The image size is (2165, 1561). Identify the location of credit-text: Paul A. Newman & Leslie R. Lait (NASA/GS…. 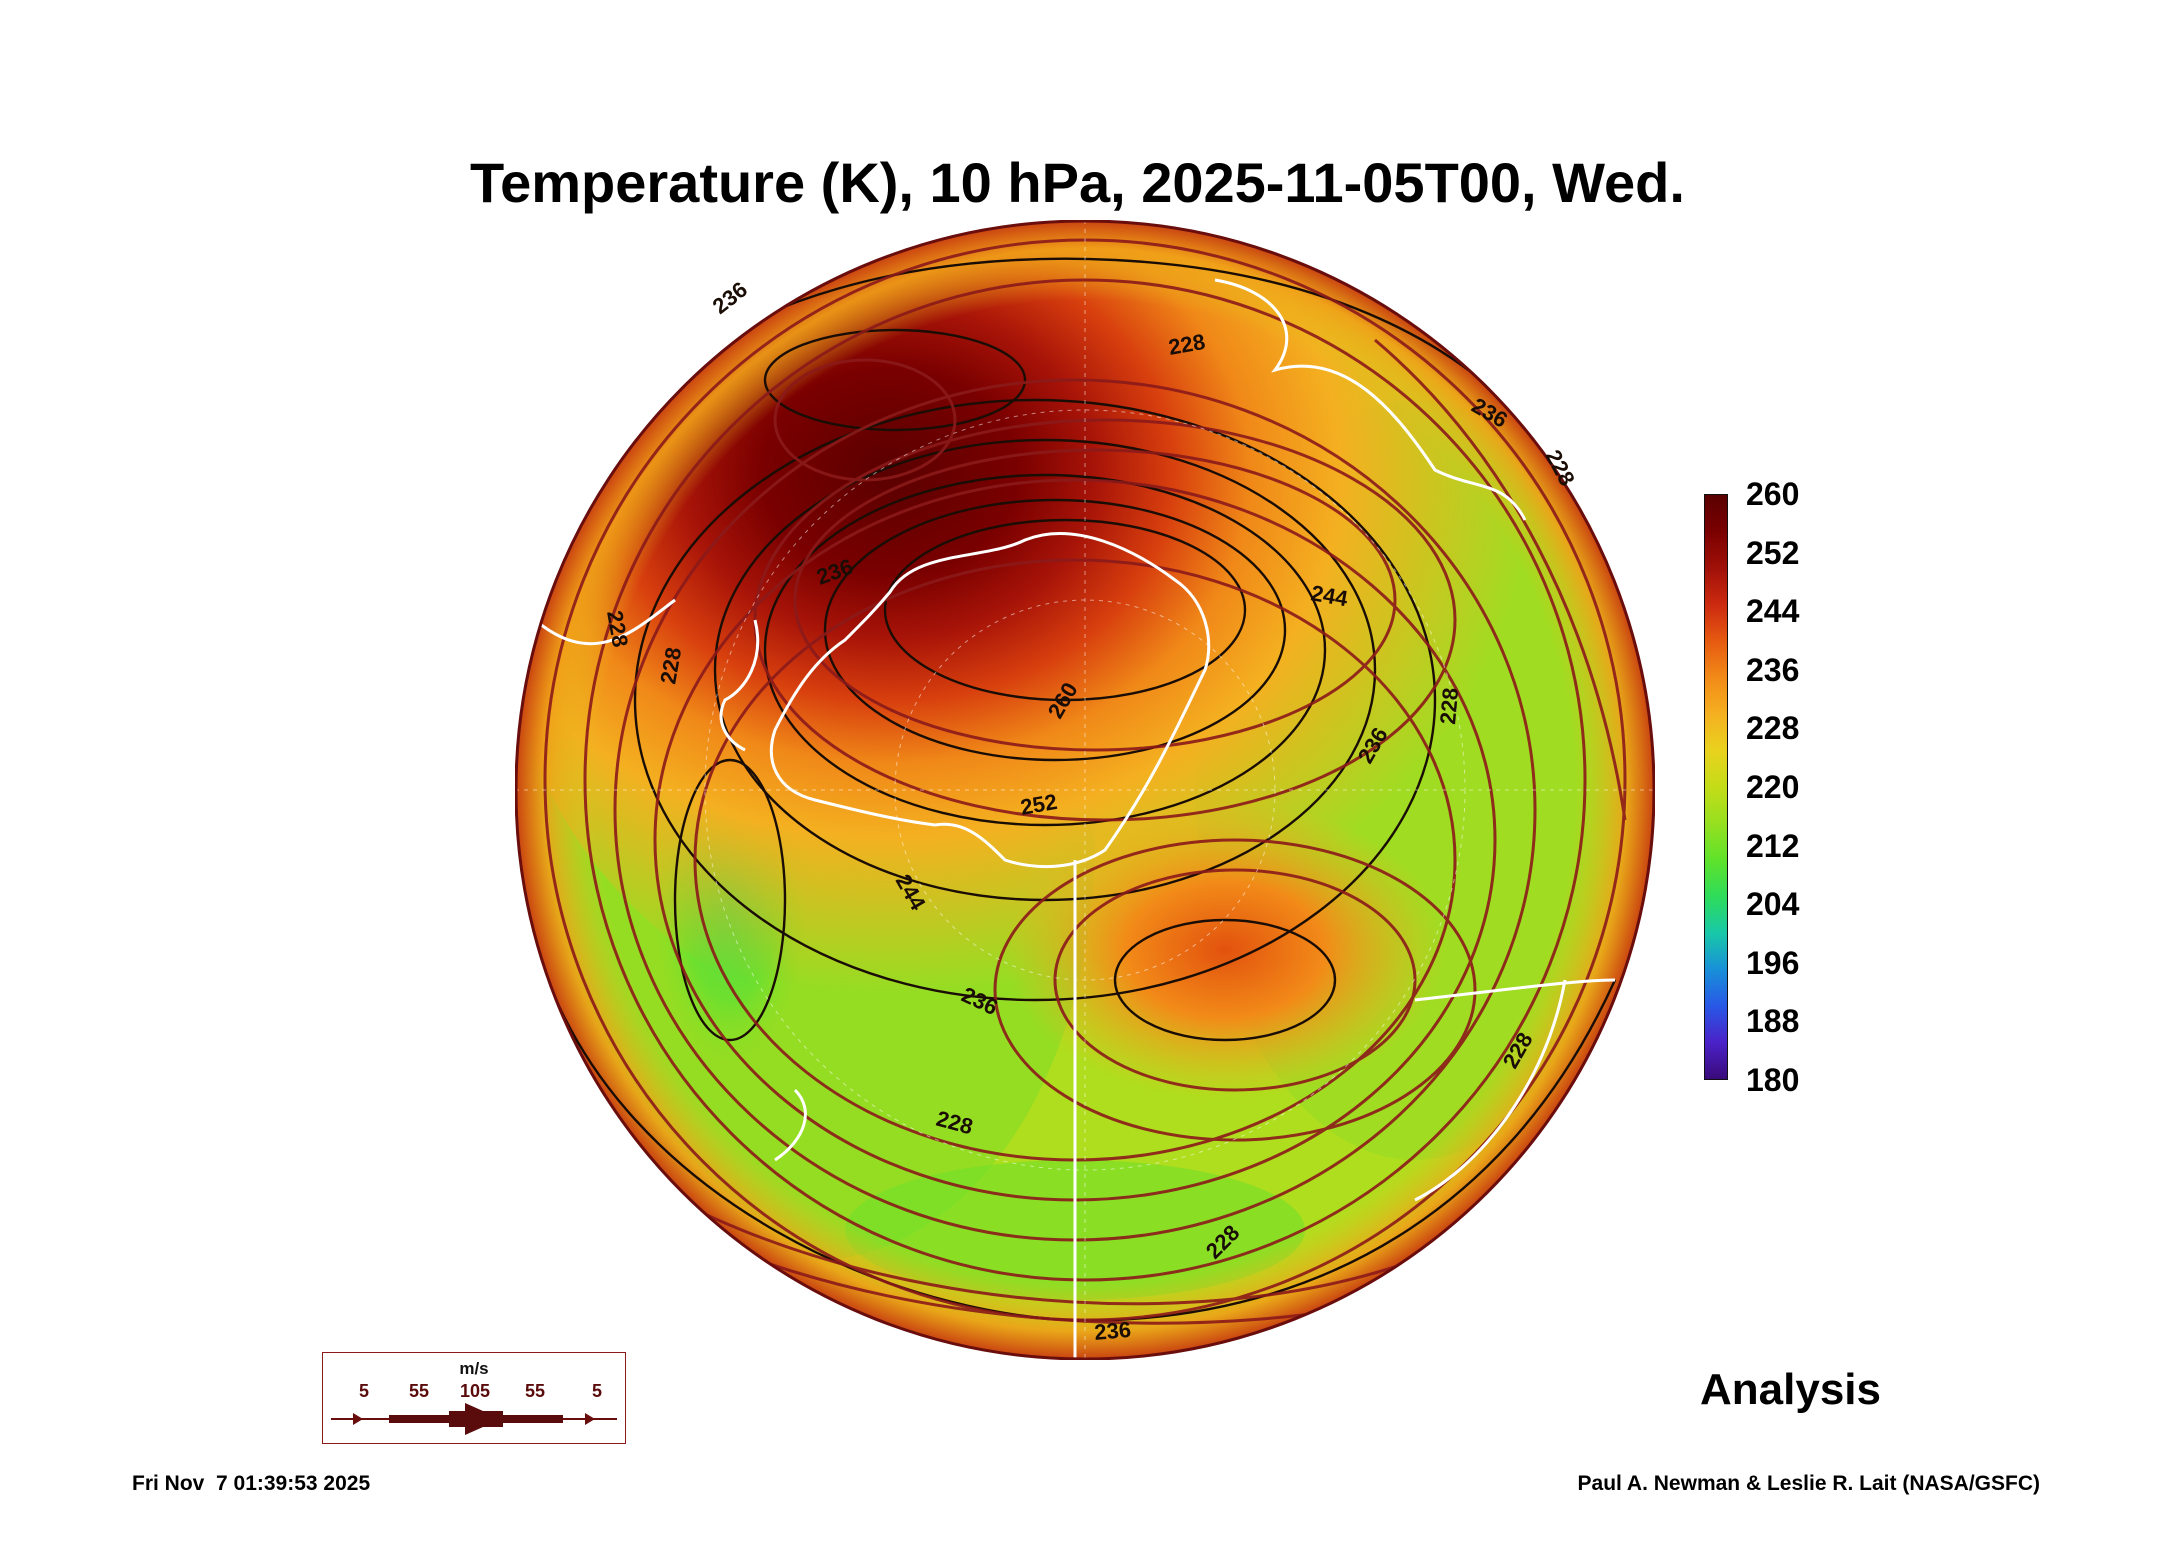
(1808, 1483).